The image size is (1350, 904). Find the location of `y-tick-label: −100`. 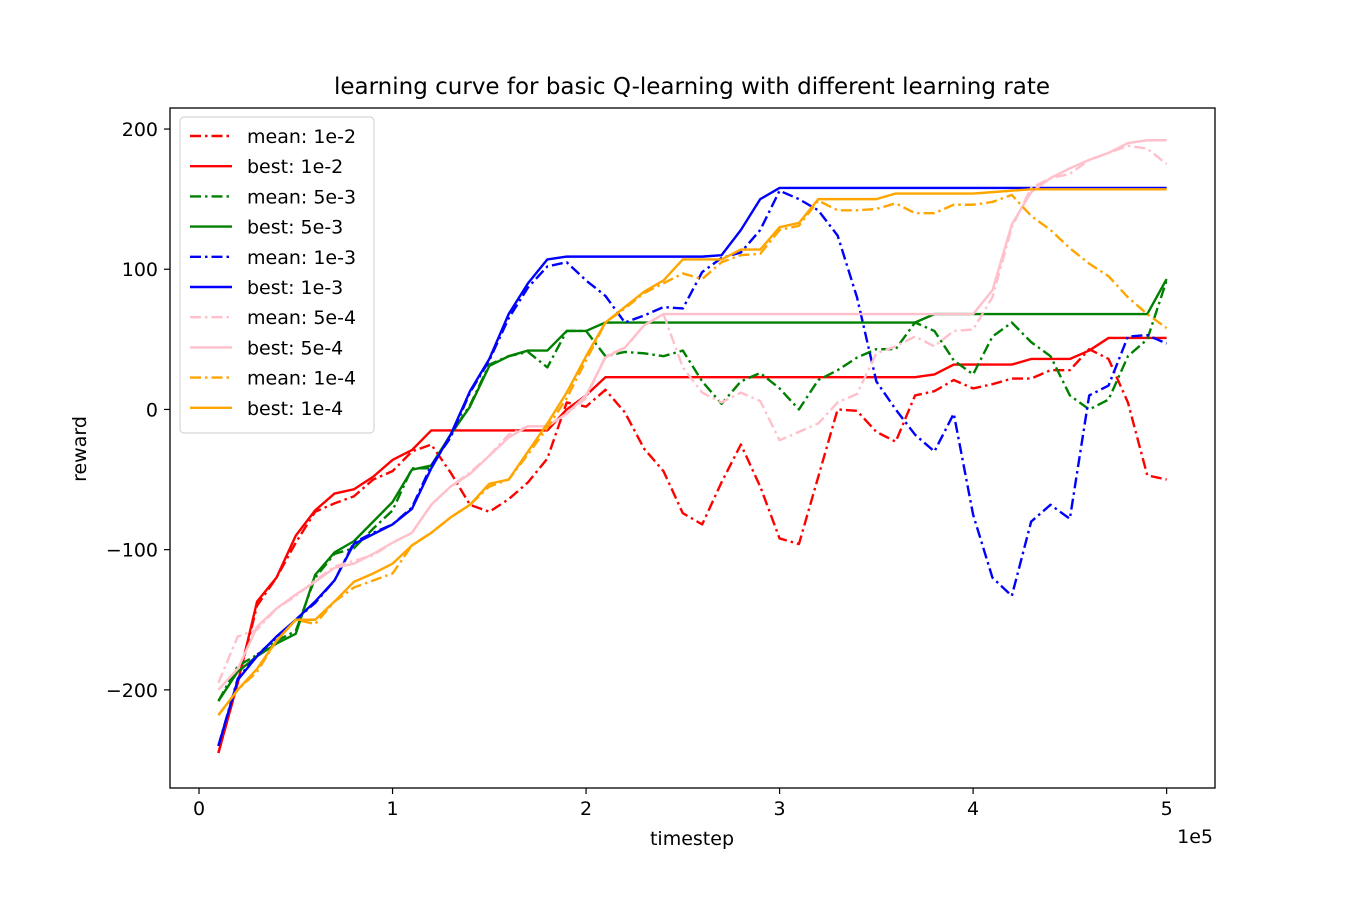

y-tick-label: −100 is located at coordinates (132, 551).